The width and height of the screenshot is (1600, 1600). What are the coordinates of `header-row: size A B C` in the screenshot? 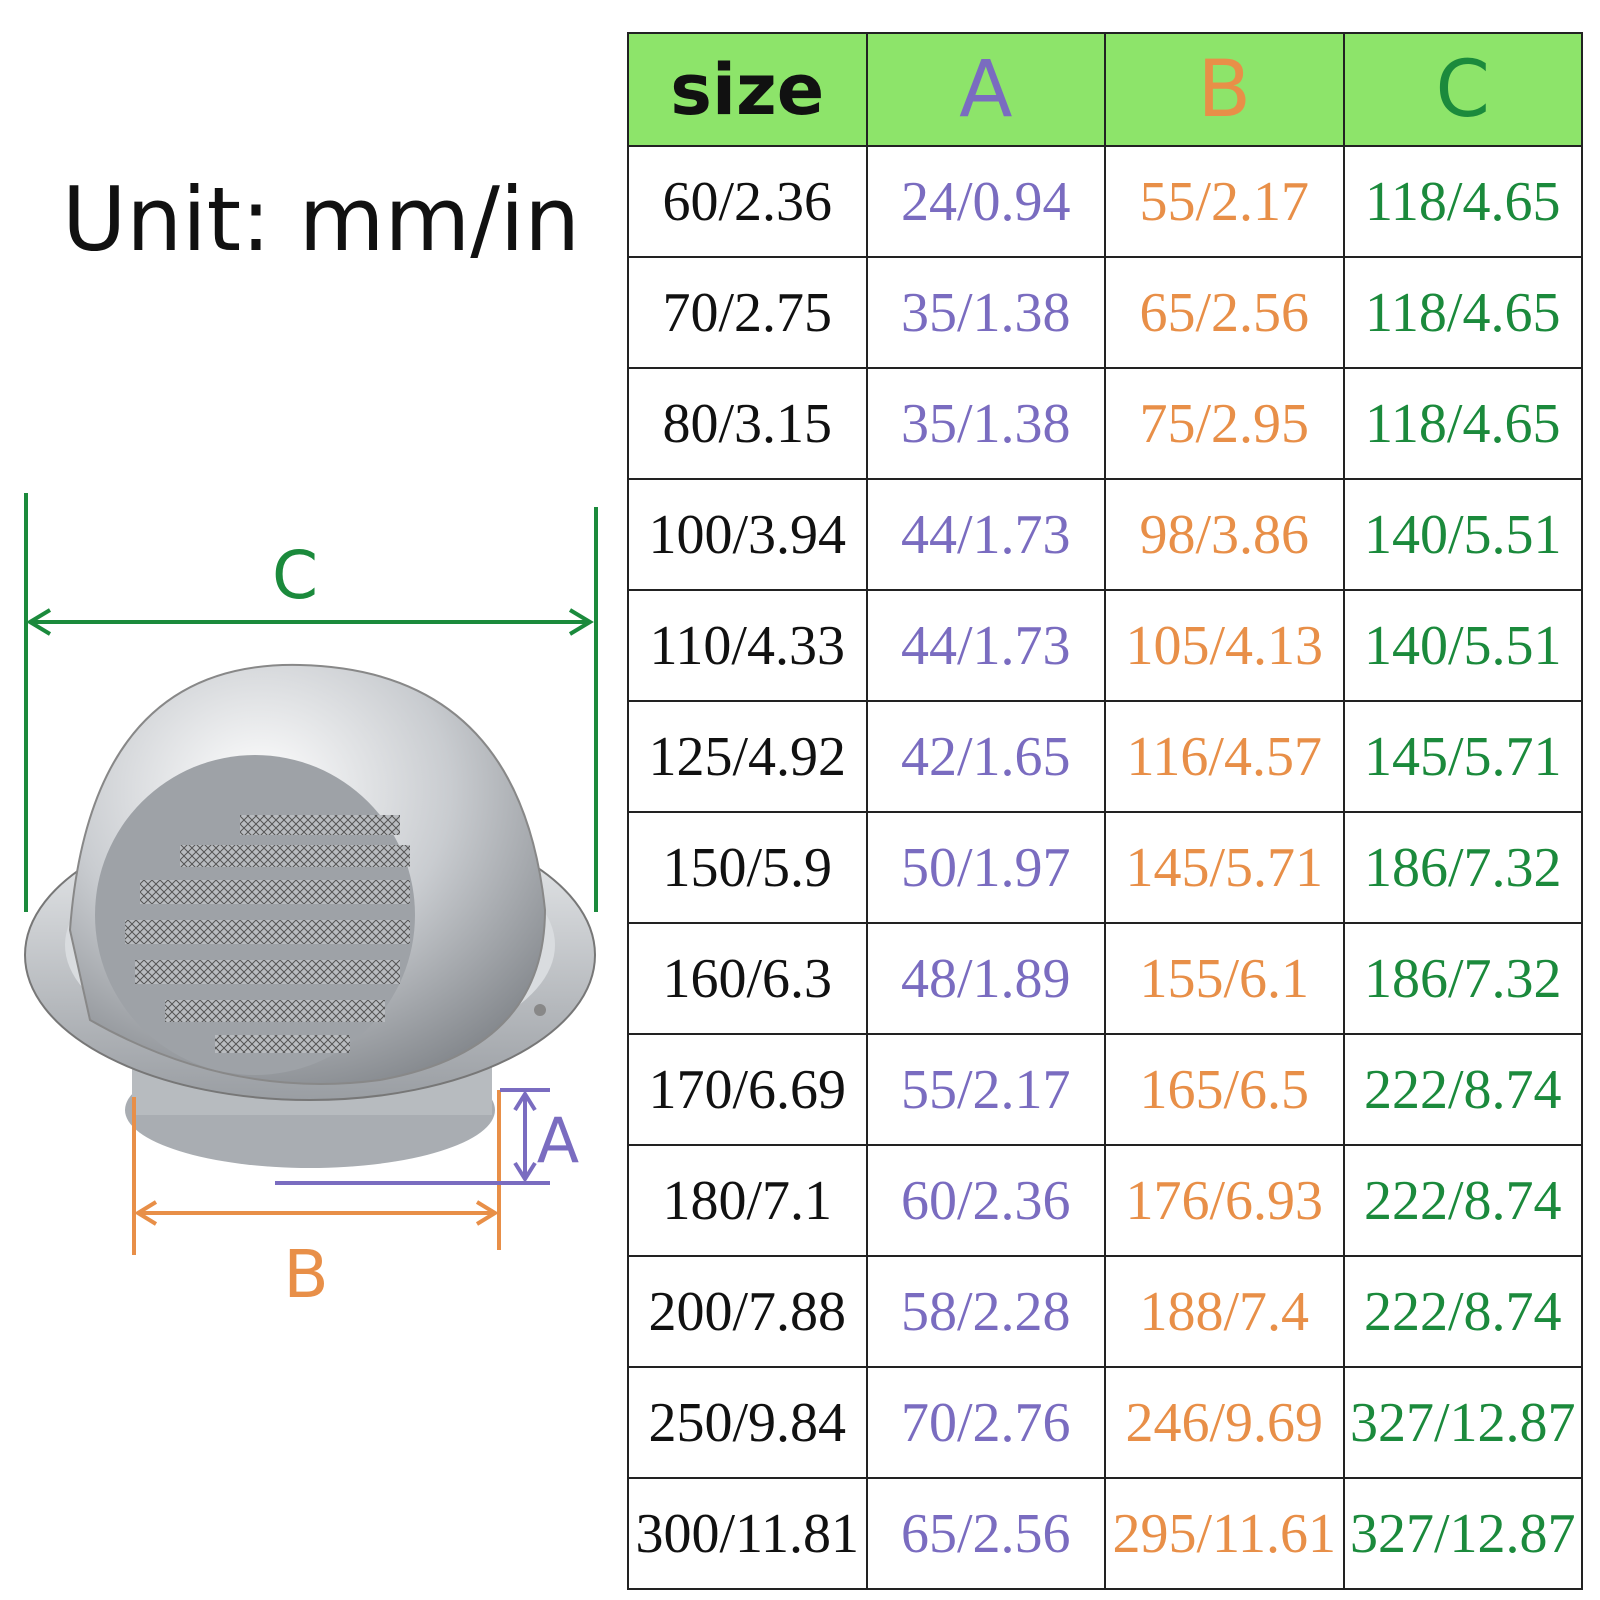 It's located at (1105, 89).